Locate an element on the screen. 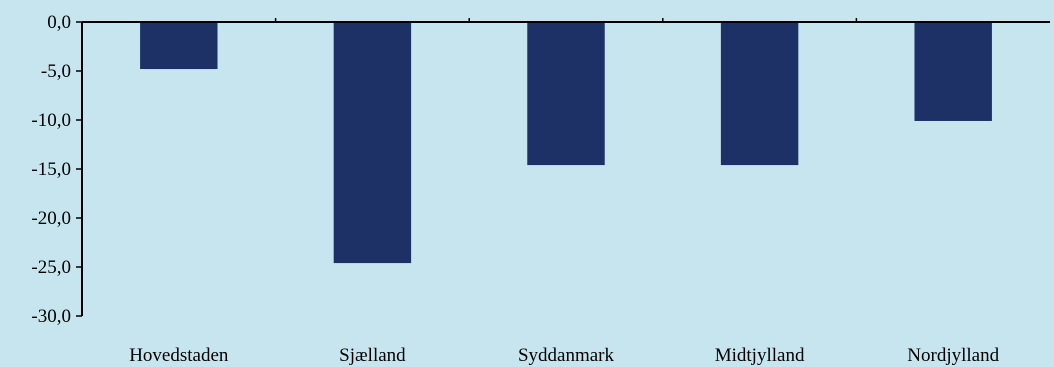  y-tick-label: 0,0 is located at coordinates (59, 22).